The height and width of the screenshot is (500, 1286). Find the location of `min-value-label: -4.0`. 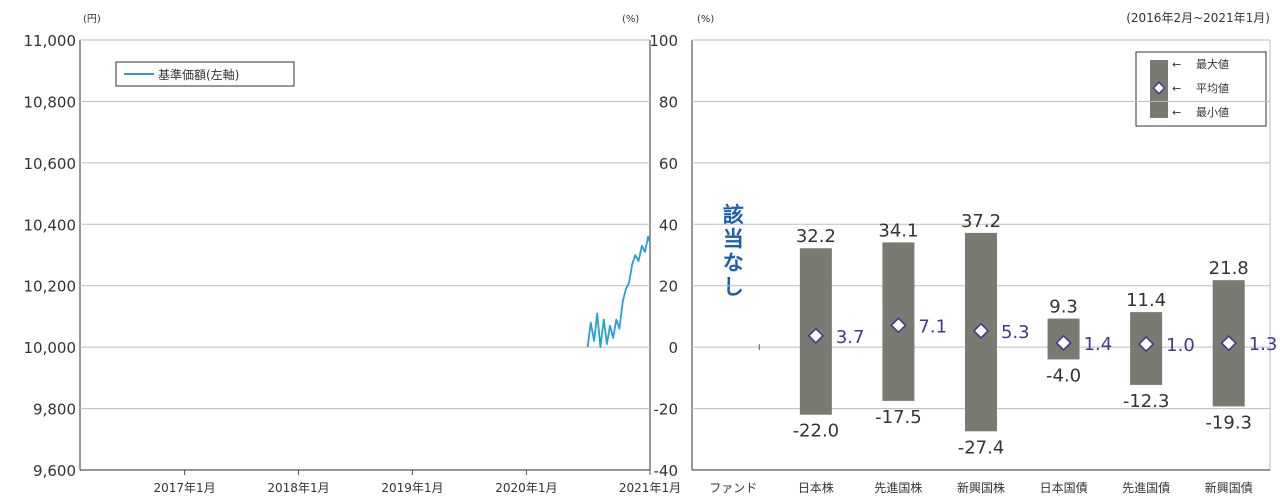

min-value-label: -4.0 is located at coordinates (1063, 375).